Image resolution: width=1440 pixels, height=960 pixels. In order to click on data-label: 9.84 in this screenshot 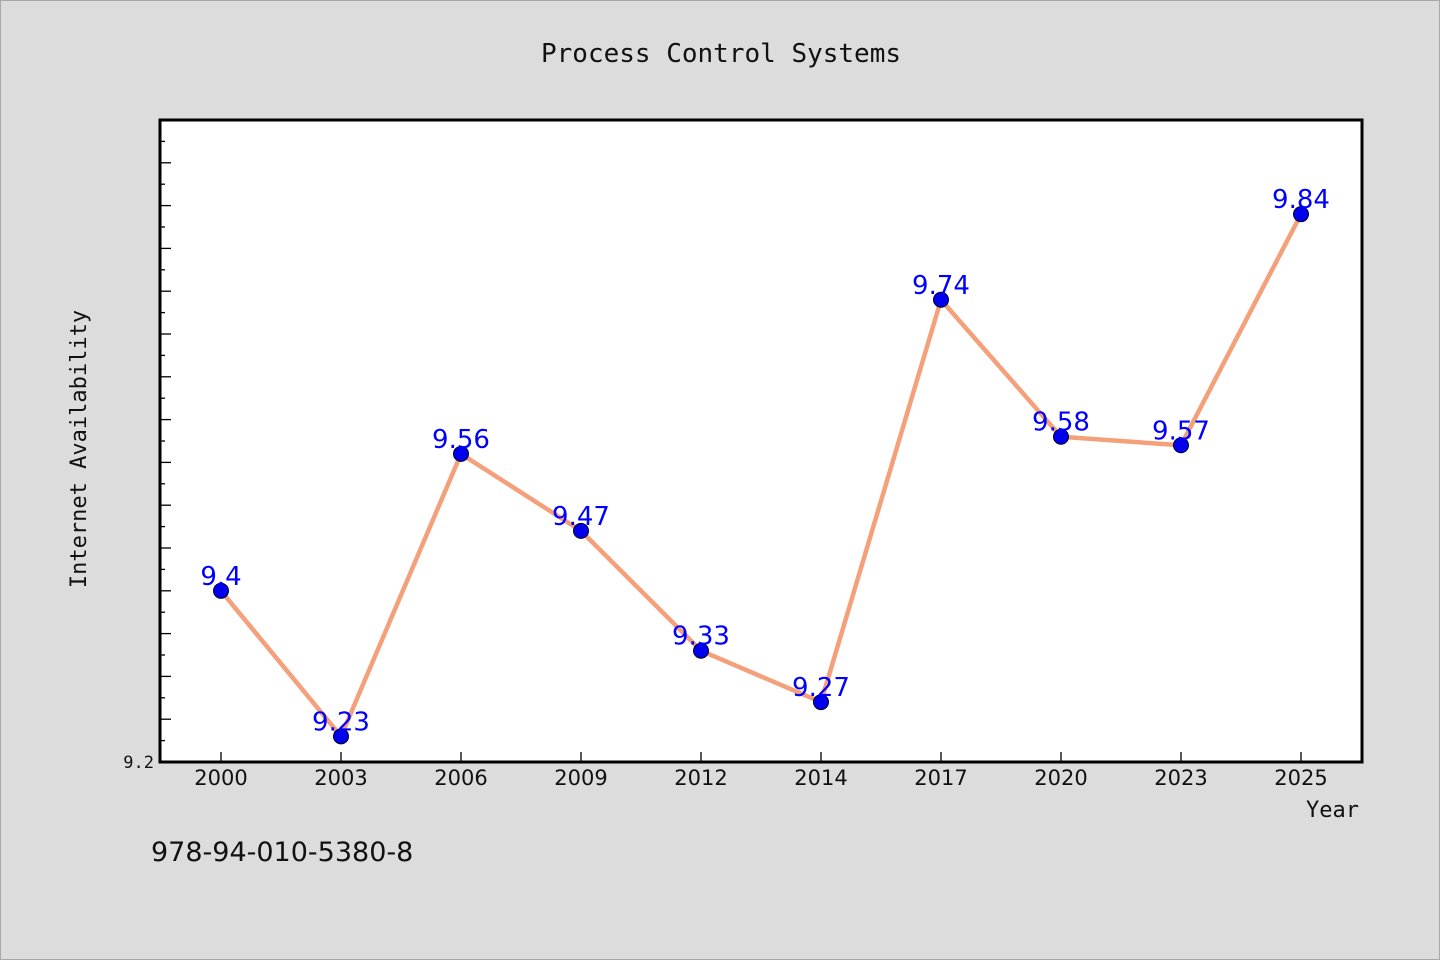, I will do `click(1301, 200)`.